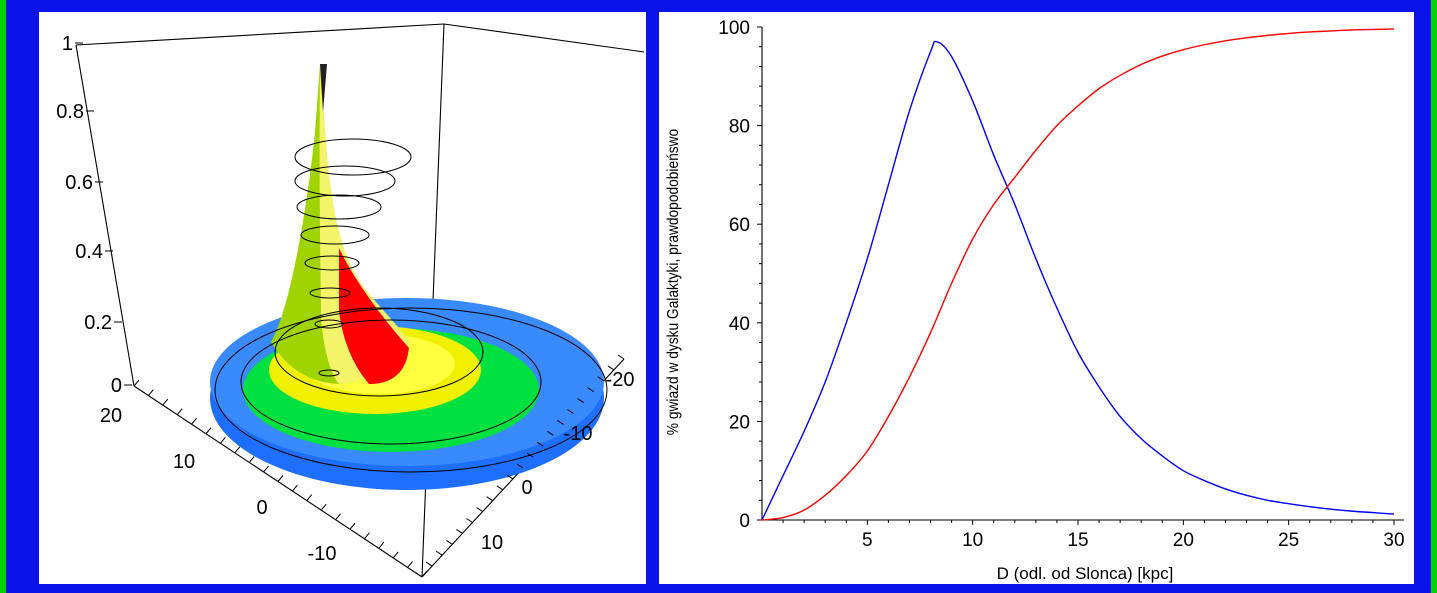  I want to click on z-tick-label: 0, so click(116, 386).